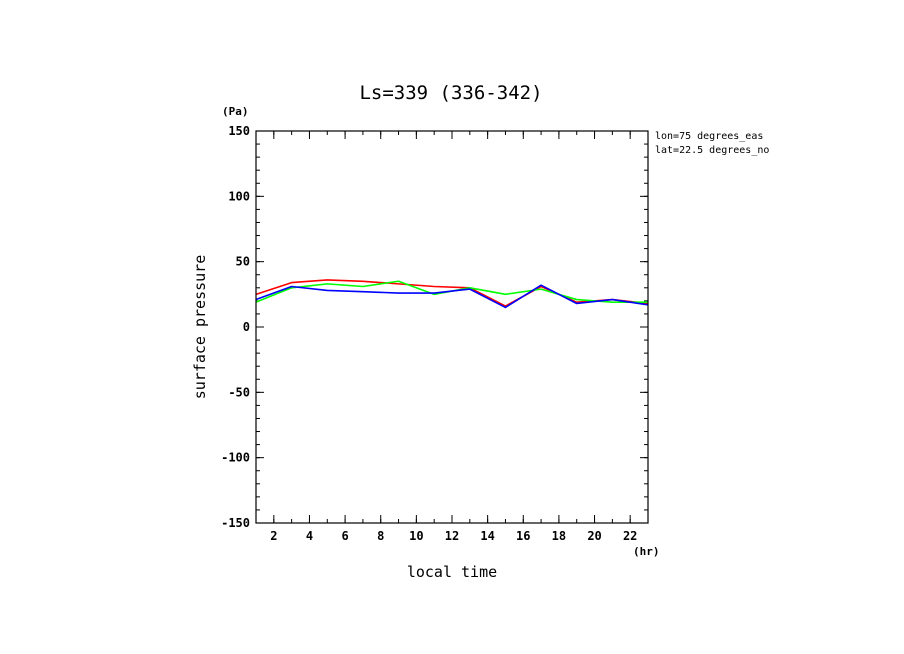 The image size is (904, 654). What do you see at coordinates (246, 327) in the screenshot?
I see `y-tick-label: 0` at bounding box center [246, 327].